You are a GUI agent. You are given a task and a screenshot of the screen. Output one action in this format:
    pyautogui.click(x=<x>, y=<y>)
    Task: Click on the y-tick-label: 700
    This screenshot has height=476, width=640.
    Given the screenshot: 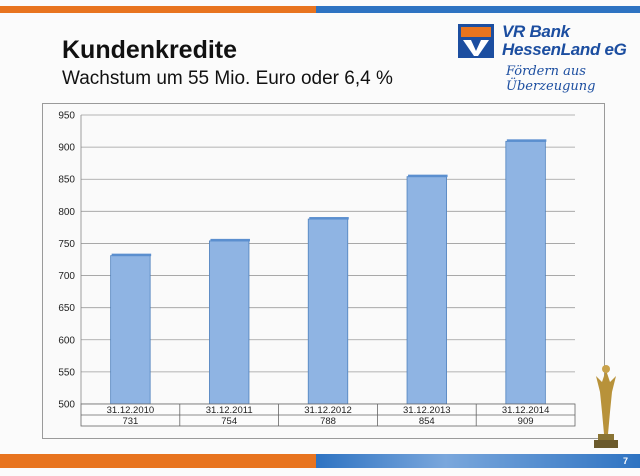 What is the action you would take?
    pyautogui.click(x=66, y=276)
    